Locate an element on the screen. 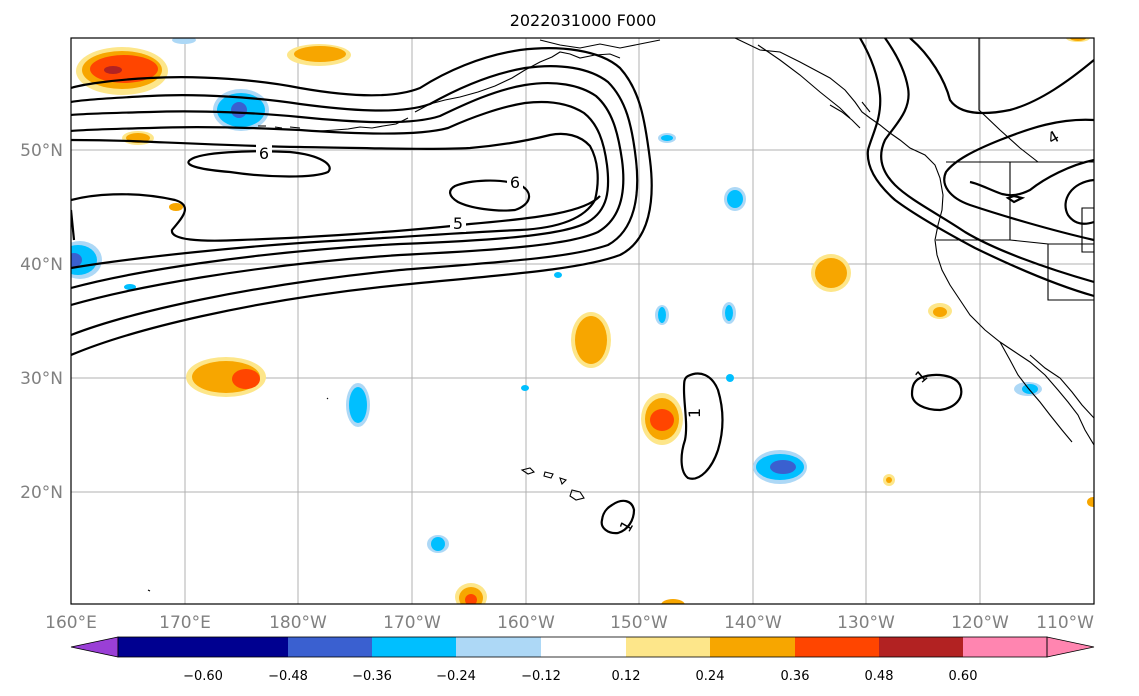 The height and width of the screenshot is (696, 1139). colorbar-tick-label: −0.24 is located at coordinates (456, 676).